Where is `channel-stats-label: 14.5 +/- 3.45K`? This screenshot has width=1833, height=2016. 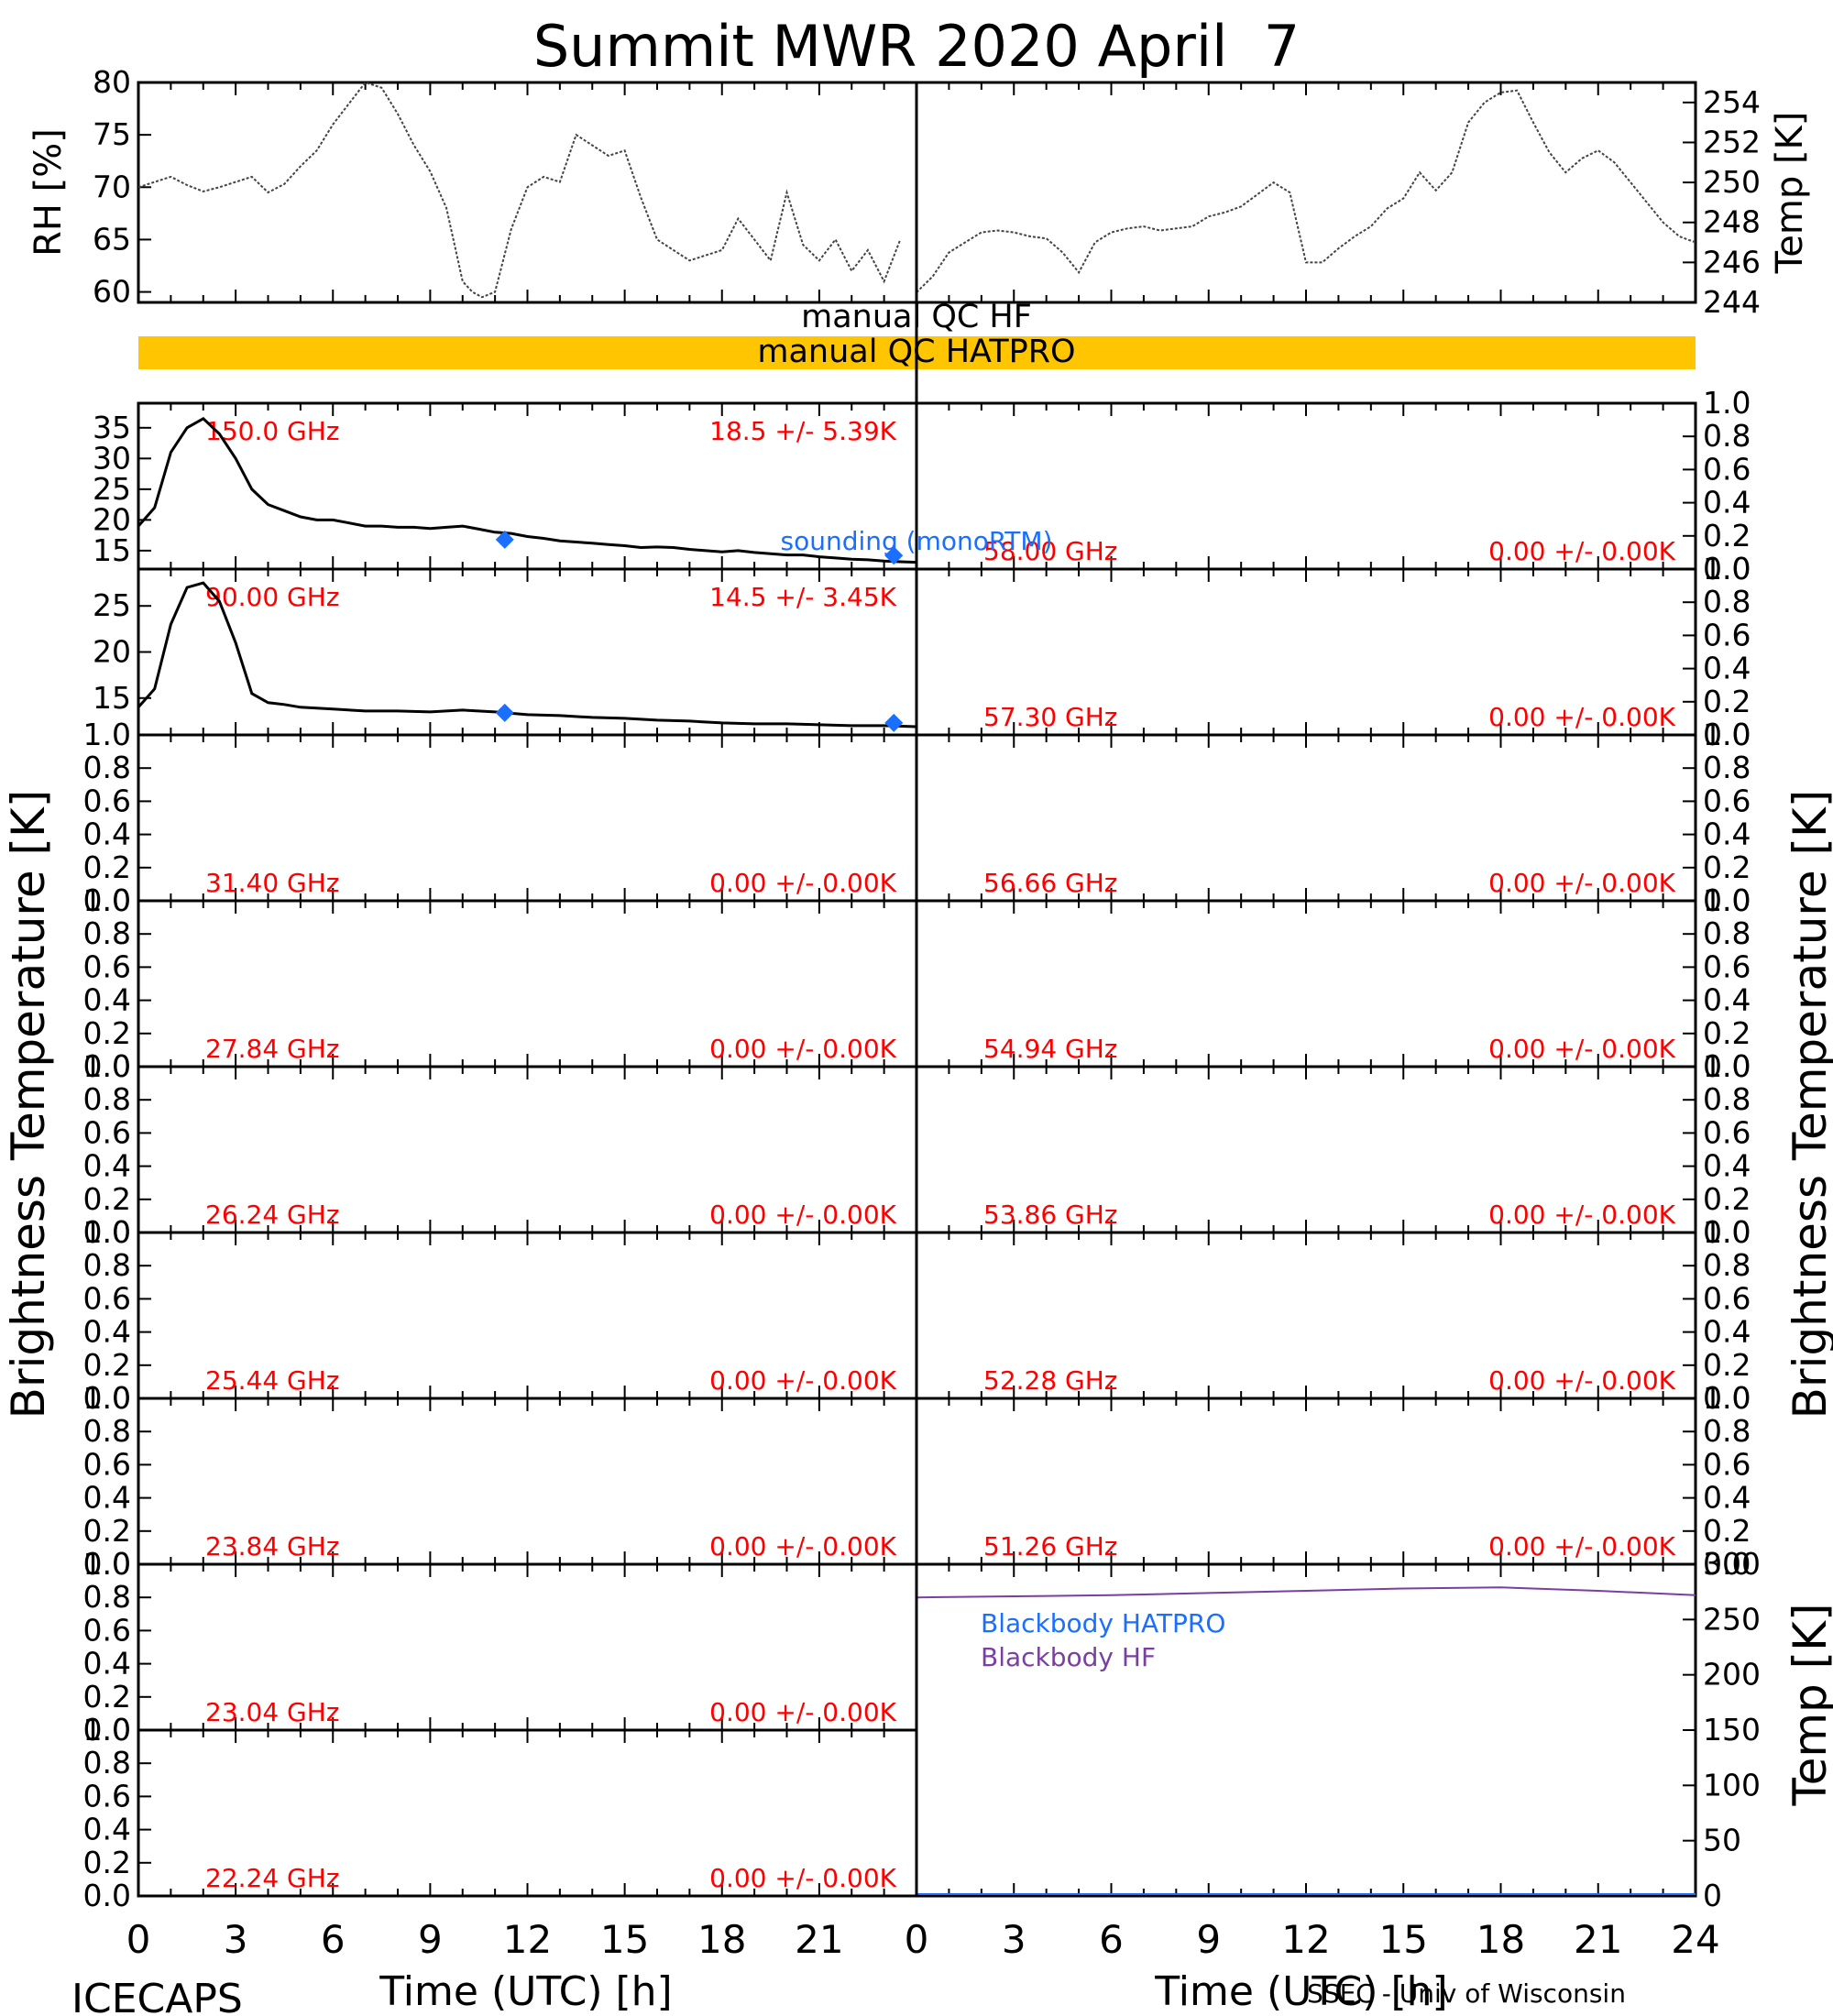
channel-stats-label: 14.5 +/- 3.45K is located at coordinates (802, 597).